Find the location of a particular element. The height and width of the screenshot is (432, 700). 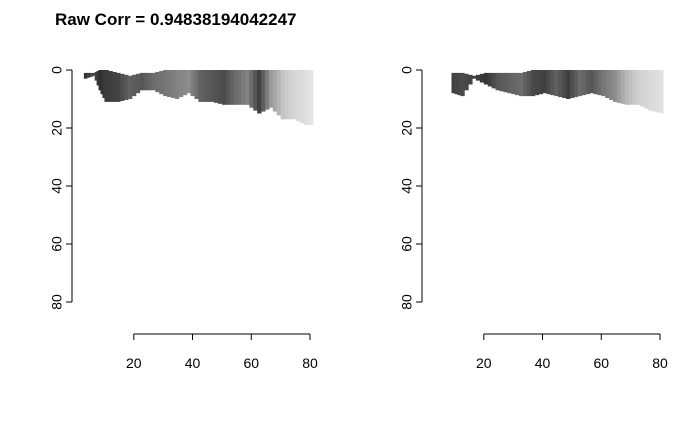

x-tick-label: 20 is located at coordinates (484, 363).